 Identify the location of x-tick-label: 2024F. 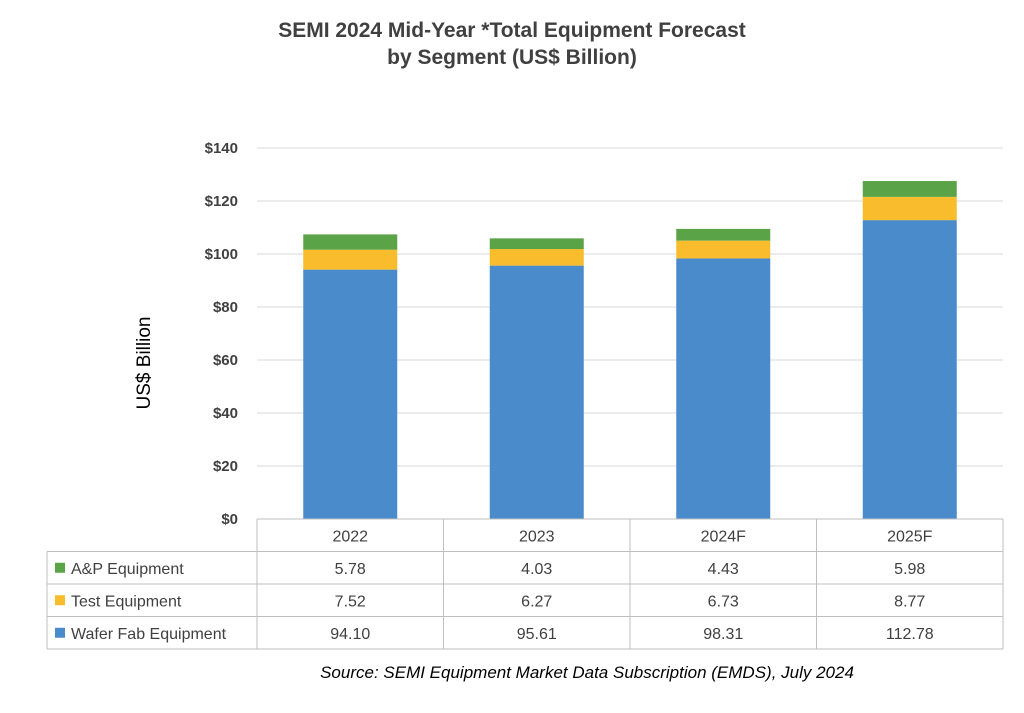
(724, 536).